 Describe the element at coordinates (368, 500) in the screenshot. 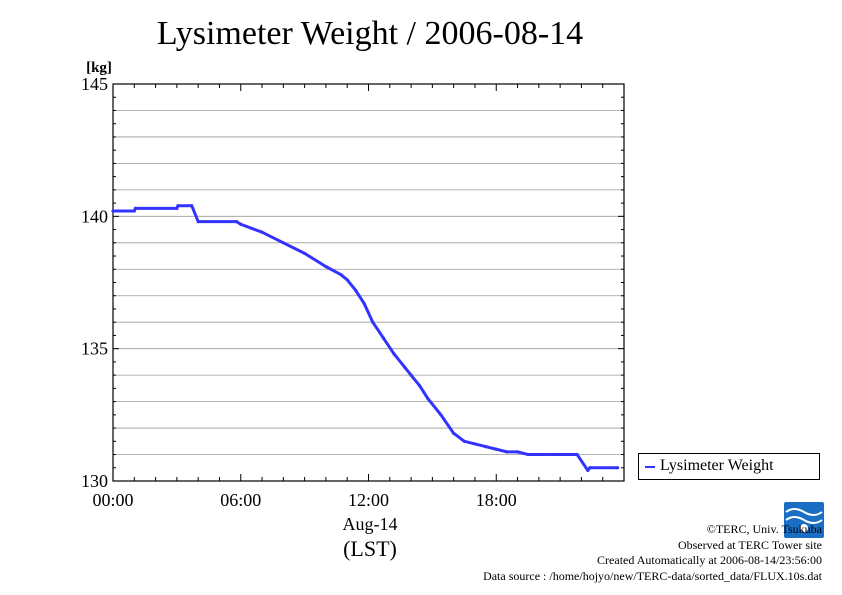

I see `x-tick-label: 12:00` at that location.